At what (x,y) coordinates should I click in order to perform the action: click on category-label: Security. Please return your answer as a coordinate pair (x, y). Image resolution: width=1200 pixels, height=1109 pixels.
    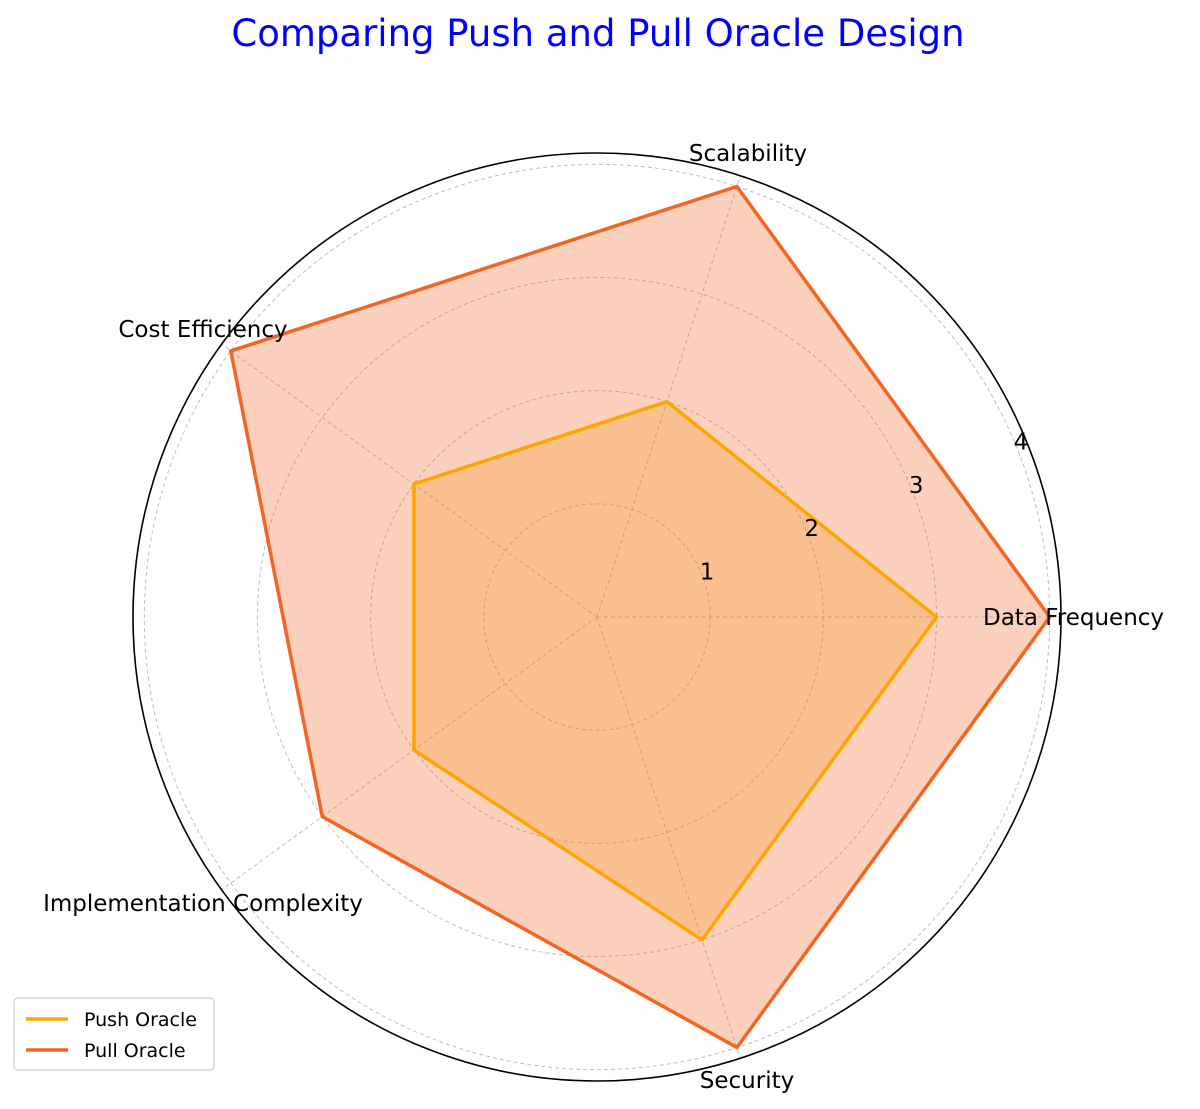
    Looking at the image, I should click on (747, 1081).